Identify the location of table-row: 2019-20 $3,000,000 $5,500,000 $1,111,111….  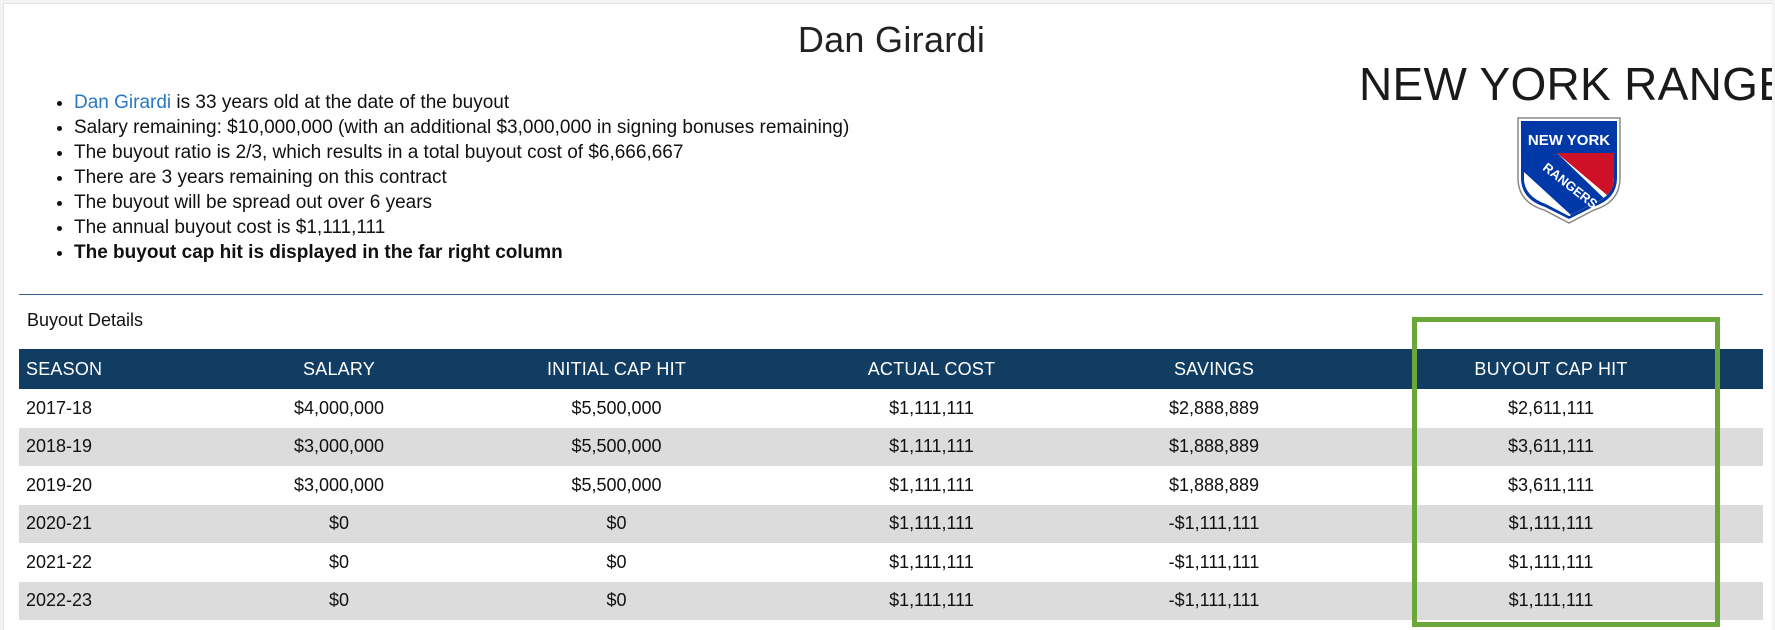
(891, 485).